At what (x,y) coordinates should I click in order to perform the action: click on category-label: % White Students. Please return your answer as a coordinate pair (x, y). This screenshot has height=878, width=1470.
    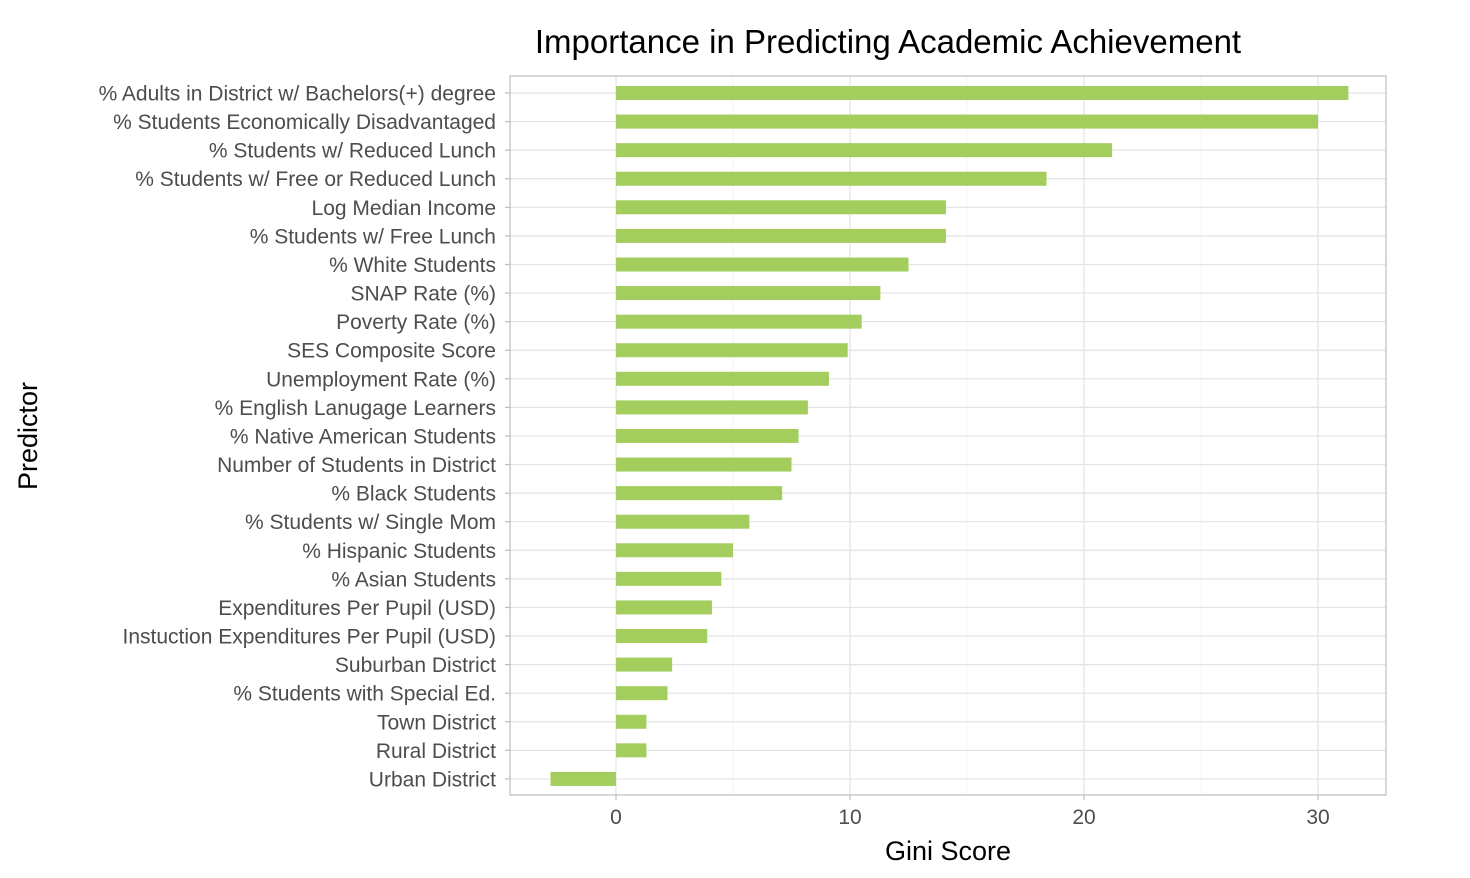
    Looking at the image, I should click on (412, 265).